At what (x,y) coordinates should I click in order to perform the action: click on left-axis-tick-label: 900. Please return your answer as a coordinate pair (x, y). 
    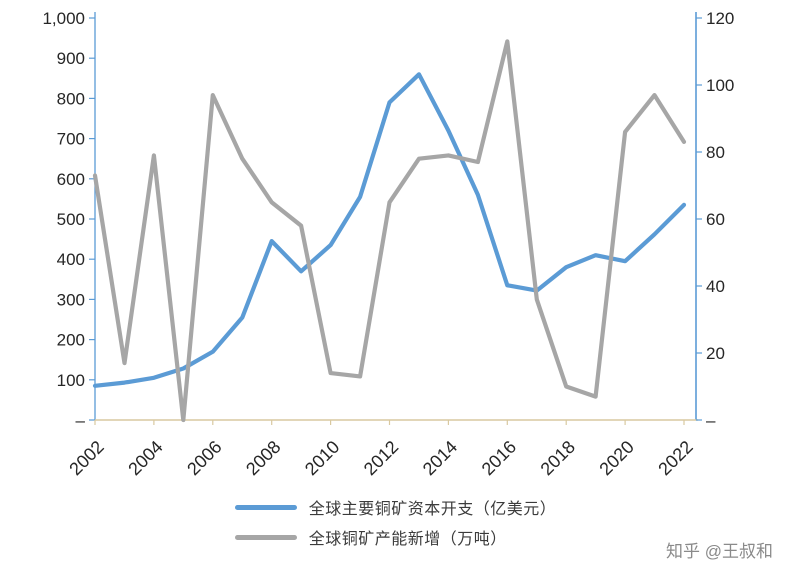
    Looking at the image, I should click on (71, 58).